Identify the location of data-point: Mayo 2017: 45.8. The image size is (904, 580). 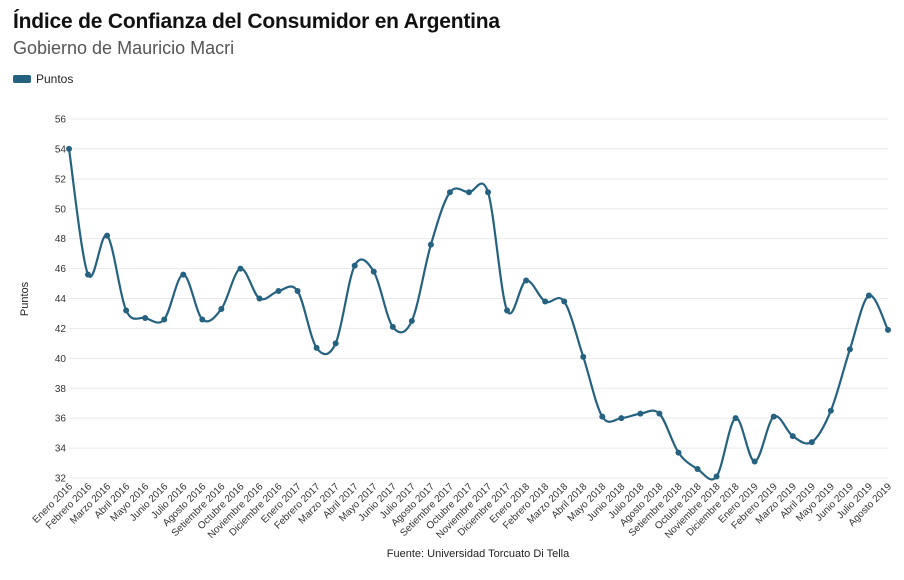
(373, 271).